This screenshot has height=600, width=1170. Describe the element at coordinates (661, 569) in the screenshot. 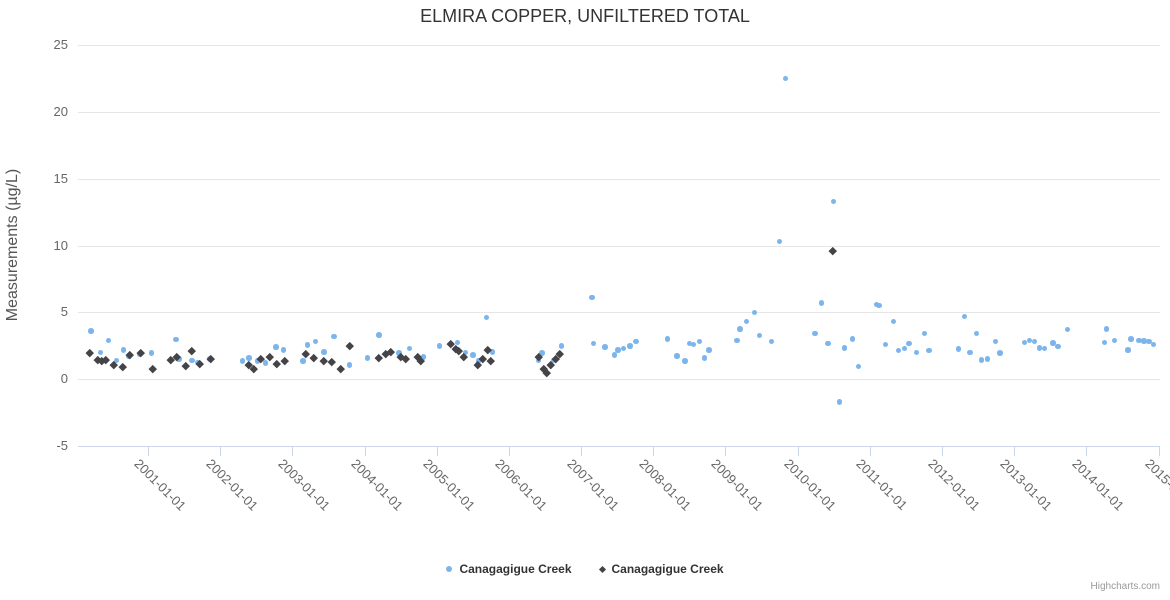

I see `legend-item: Canagagigue Creek` at that location.